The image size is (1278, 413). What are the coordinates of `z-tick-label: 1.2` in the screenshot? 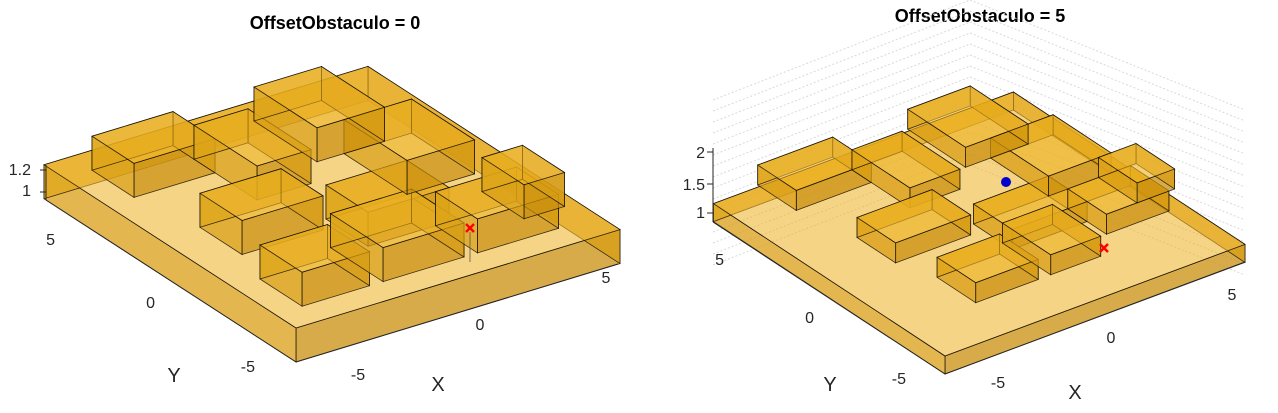 It's located at (20, 170).